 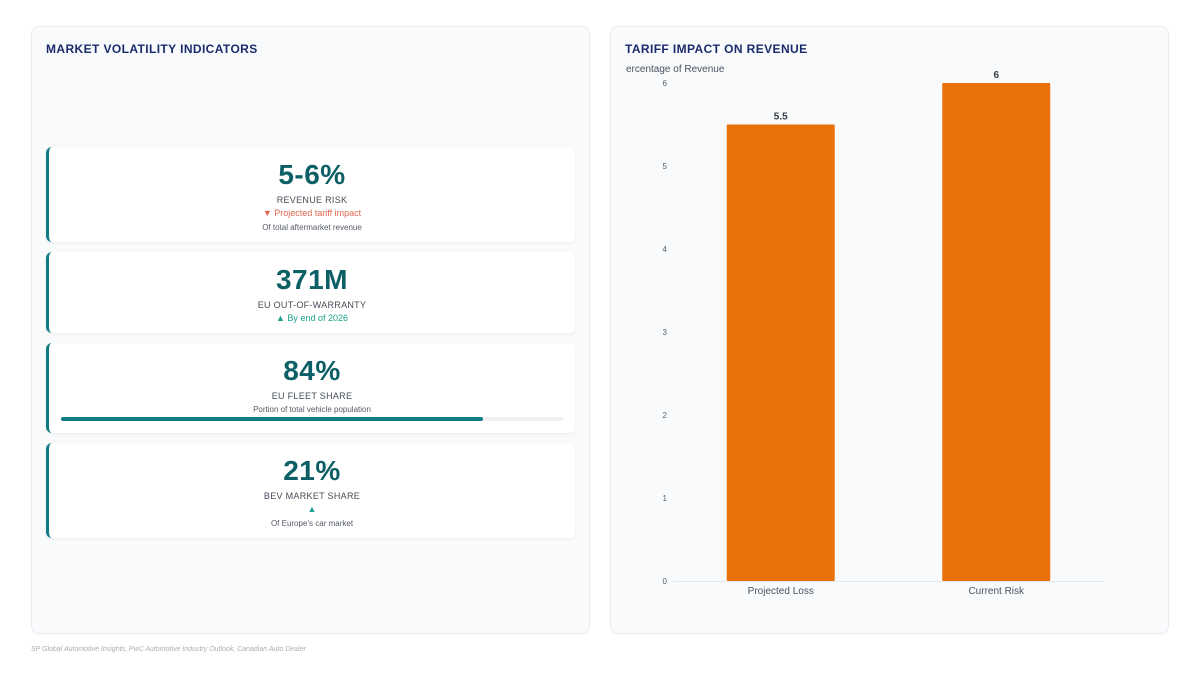 I want to click on panel-title: MARKET VOLATILITY INDICATORS, so click(x=152, y=49).